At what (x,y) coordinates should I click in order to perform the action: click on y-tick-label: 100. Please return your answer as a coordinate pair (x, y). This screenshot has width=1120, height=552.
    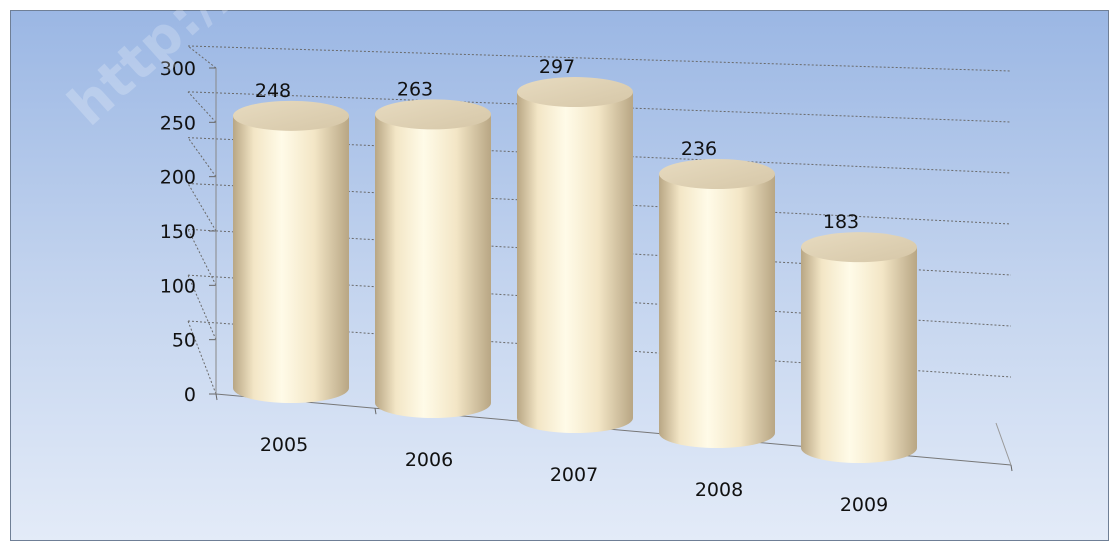
    Looking at the image, I should click on (178, 286).